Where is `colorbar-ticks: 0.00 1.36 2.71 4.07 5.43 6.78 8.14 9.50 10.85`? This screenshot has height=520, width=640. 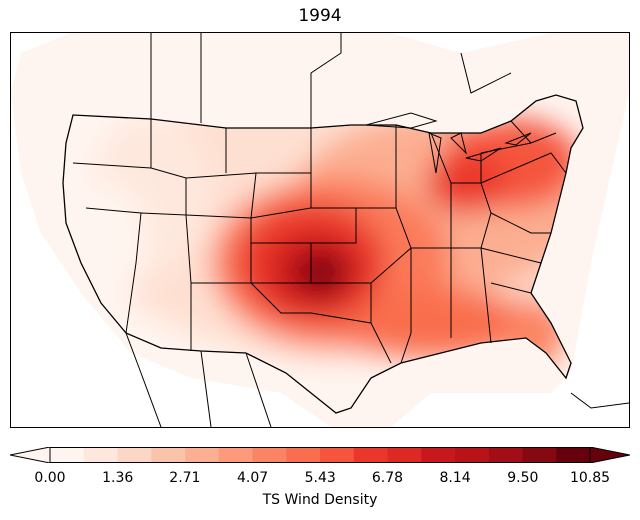
colorbar-ticks: 0.00 1.36 2.71 4.07 5.43 6.78 8.14 9.50 10.85 is located at coordinates (320, 479).